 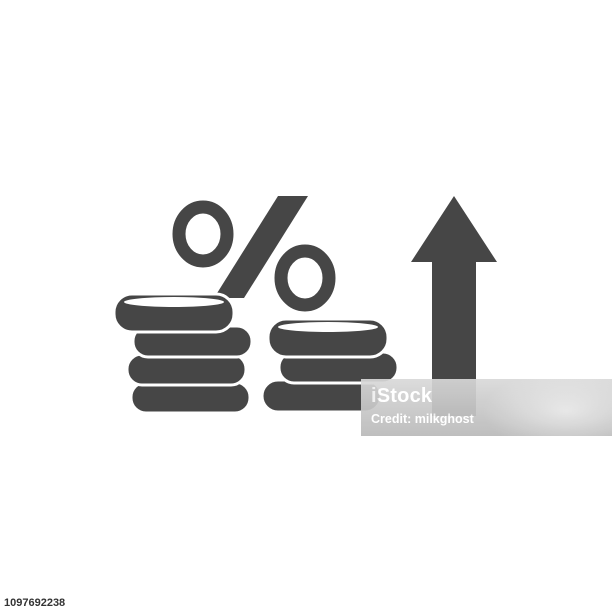 I want to click on watermark-shade, so click(x=547, y=407).